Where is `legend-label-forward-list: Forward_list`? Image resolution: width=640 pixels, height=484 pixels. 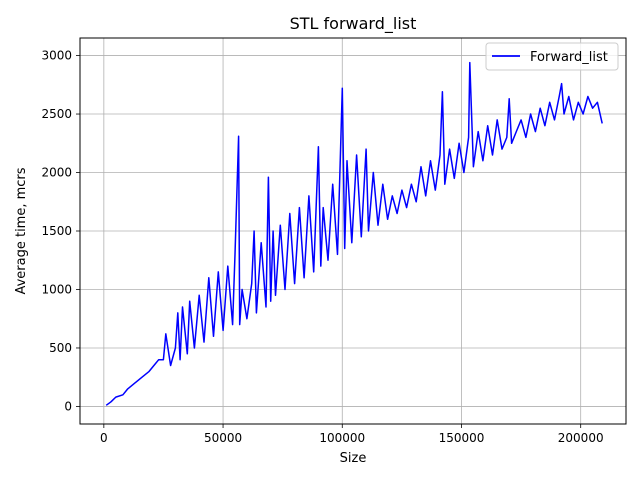
legend-label-forward-list: Forward_list is located at coordinates (569, 57).